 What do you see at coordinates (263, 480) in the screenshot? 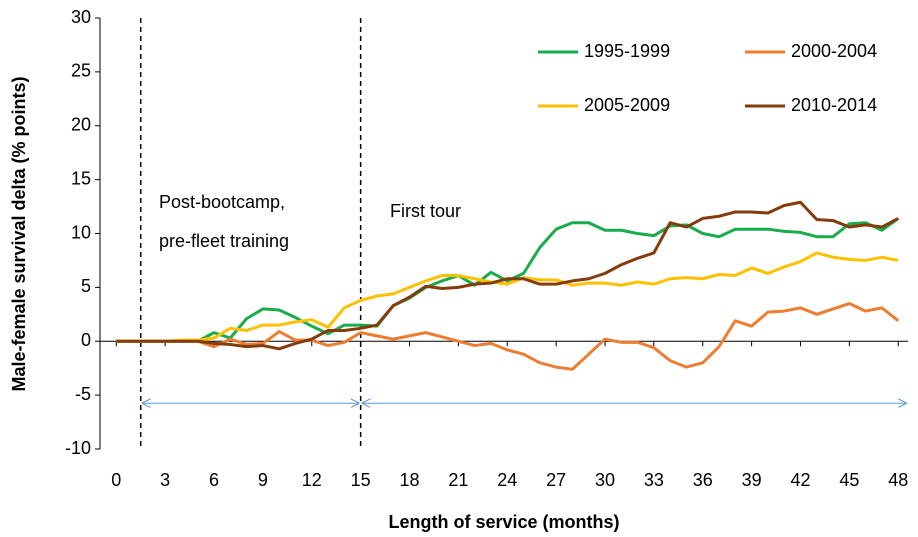
I see `x-tick-label: 9` at bounding box center [263, 480].